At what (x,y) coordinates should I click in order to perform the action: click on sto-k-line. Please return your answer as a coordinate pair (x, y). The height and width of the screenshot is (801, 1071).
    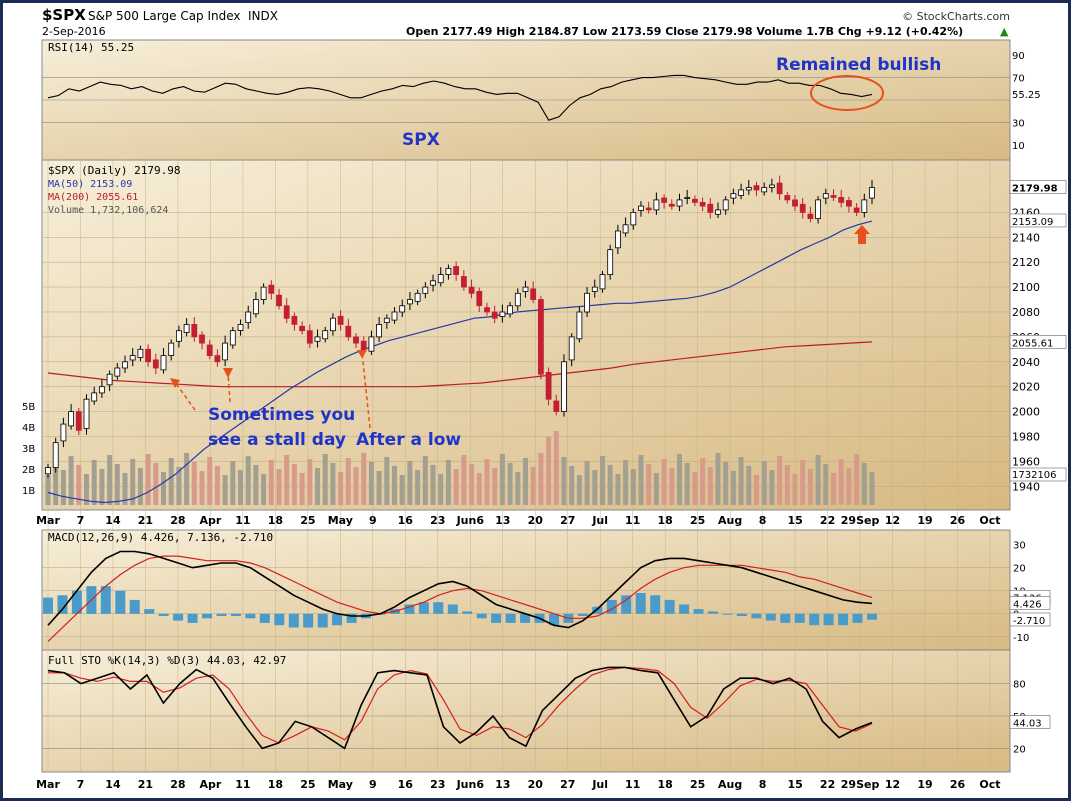
    Looking at the image, I should click on (460, 708).